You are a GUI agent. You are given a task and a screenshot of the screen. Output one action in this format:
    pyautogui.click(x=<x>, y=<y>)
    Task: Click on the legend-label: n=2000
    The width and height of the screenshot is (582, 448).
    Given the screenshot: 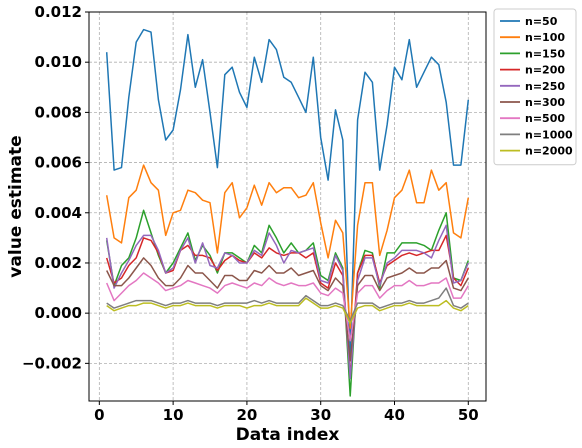 What is the action you would take?
    pyautogui.click(x=549, y=151)
    